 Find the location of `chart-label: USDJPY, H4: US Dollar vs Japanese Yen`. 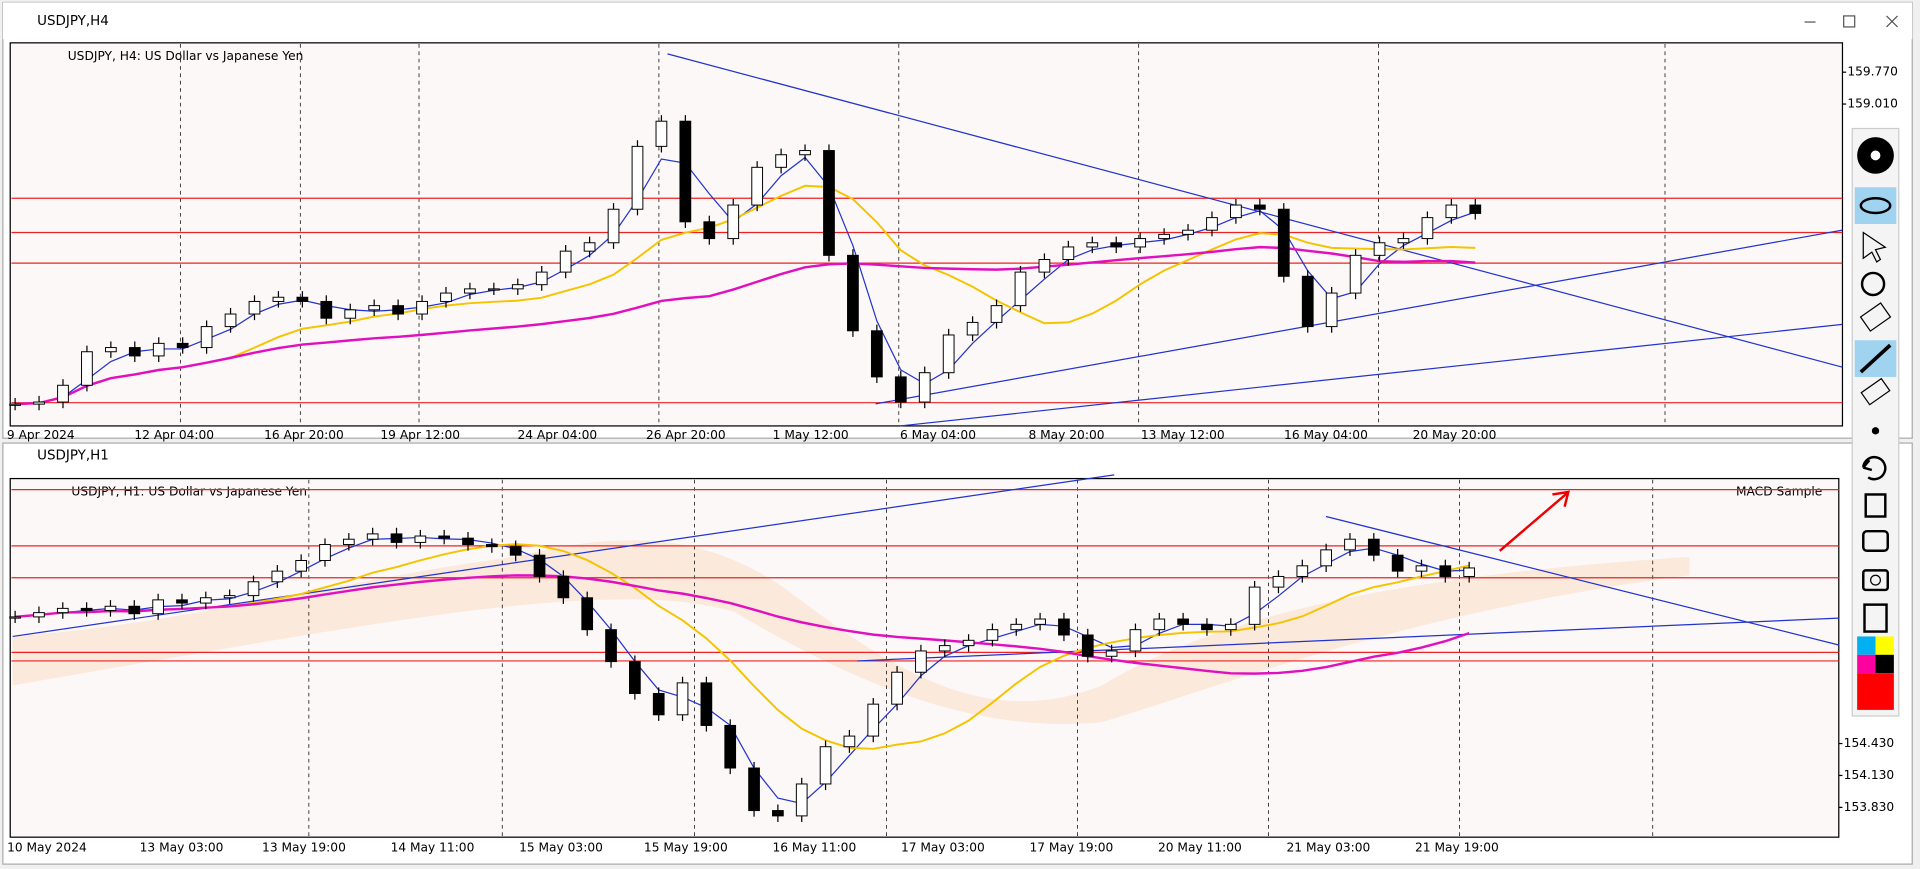

chart-label: USDJPY, H4: US Dollar vs Japanese Yen is located at coordinates (186, 56).